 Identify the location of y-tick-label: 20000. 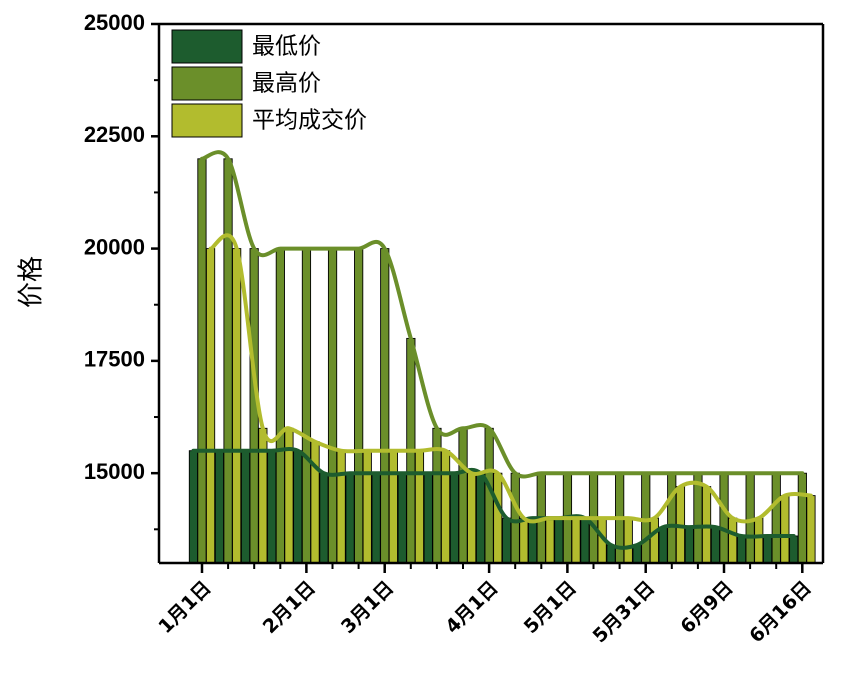
(114, 246).